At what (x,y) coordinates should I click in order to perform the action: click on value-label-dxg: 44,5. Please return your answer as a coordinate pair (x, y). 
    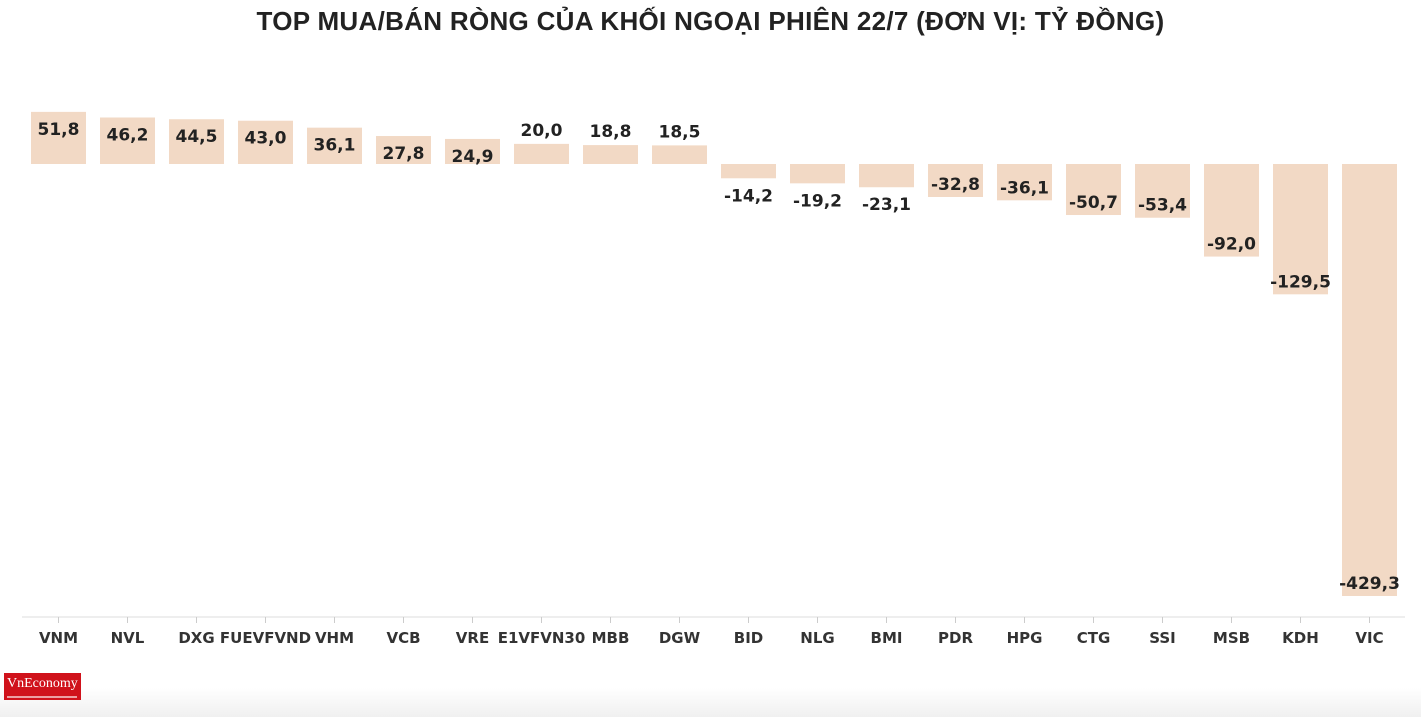
    Looking at the image, I should click on (197, 137).